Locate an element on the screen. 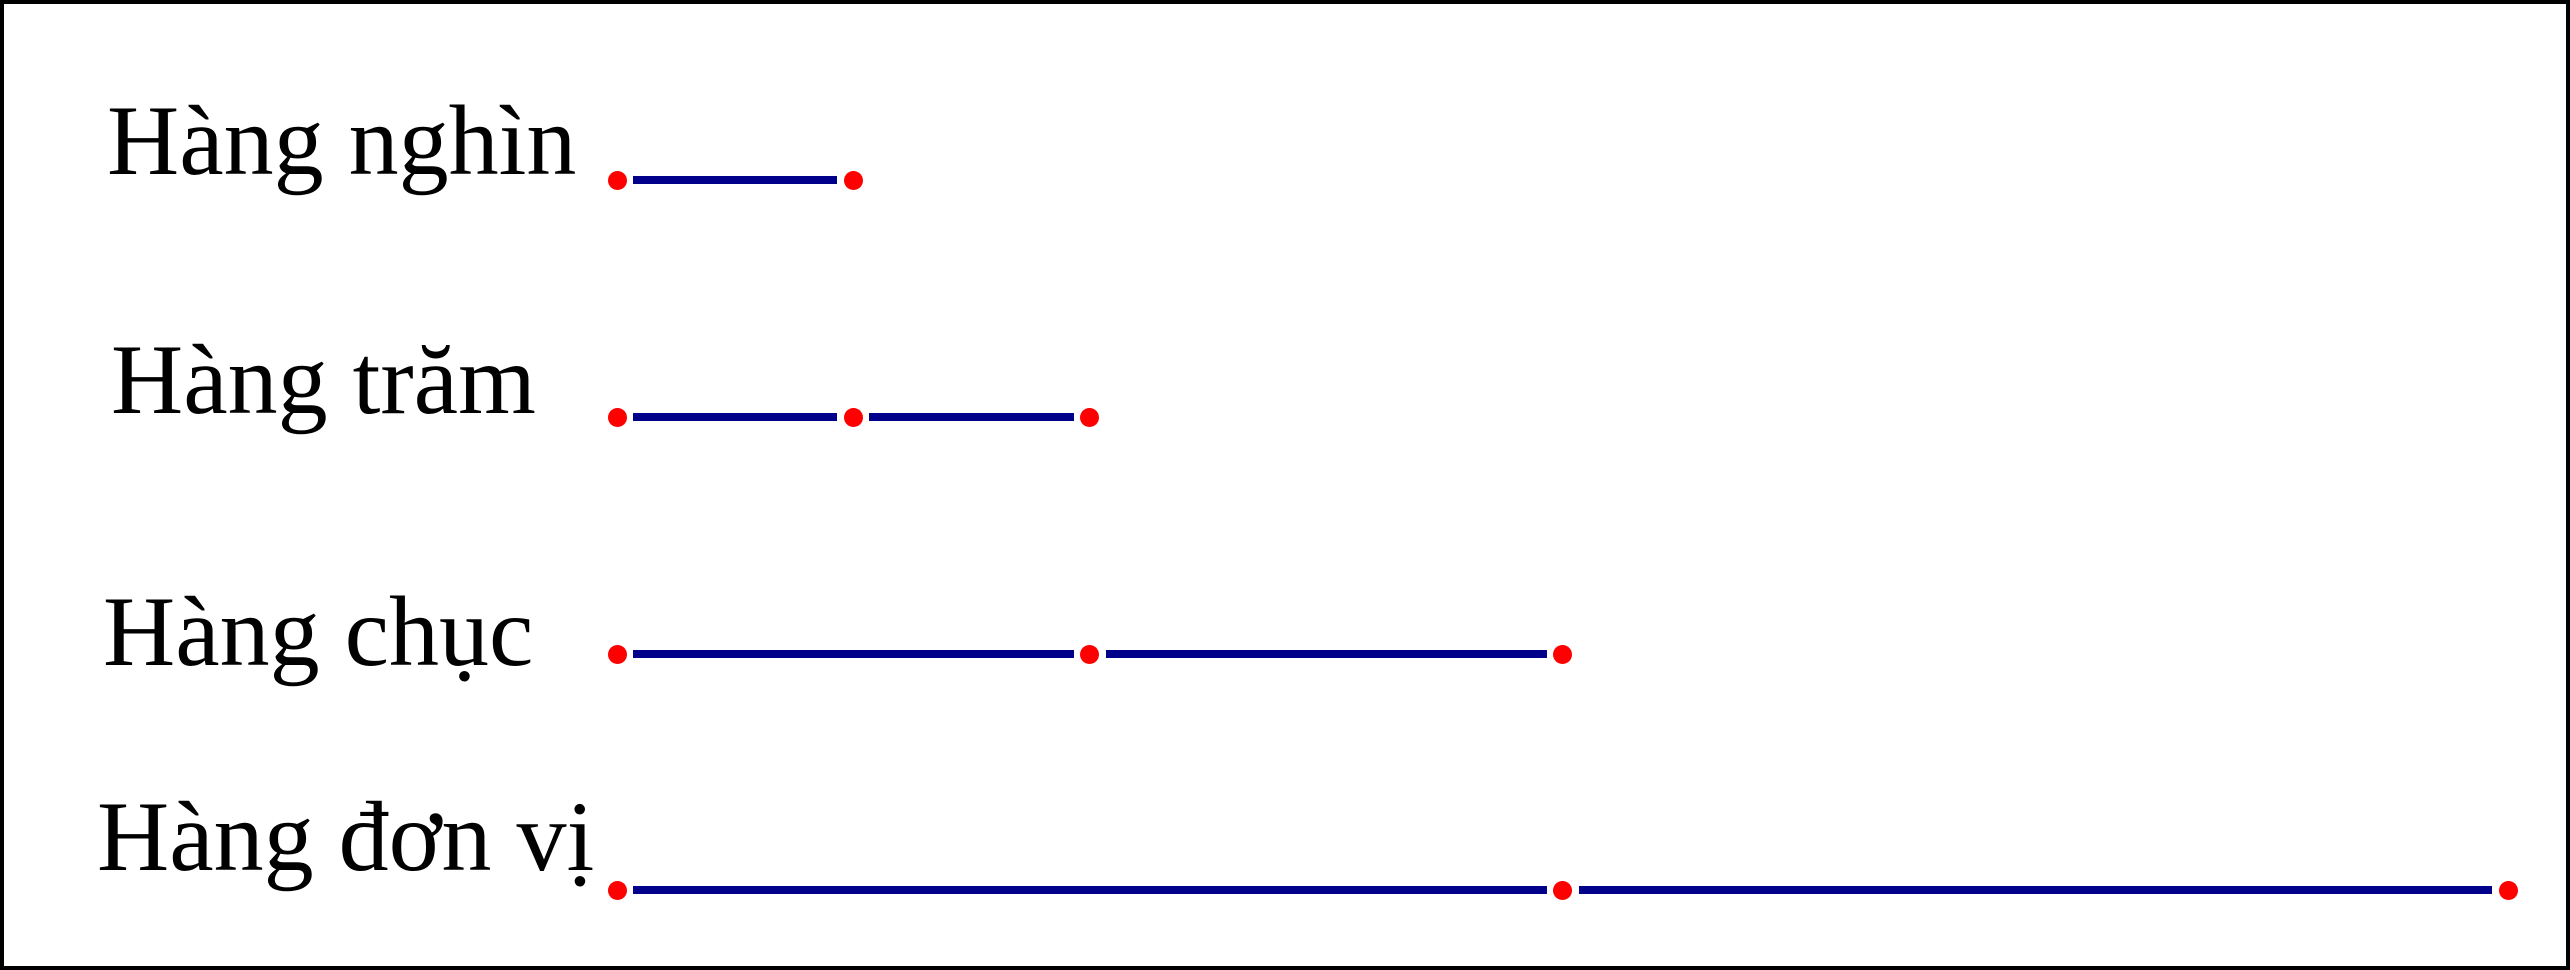 This screenshot has height=970, width=2570. row-label: Hàng trăm is located at coordinates (323, 379).